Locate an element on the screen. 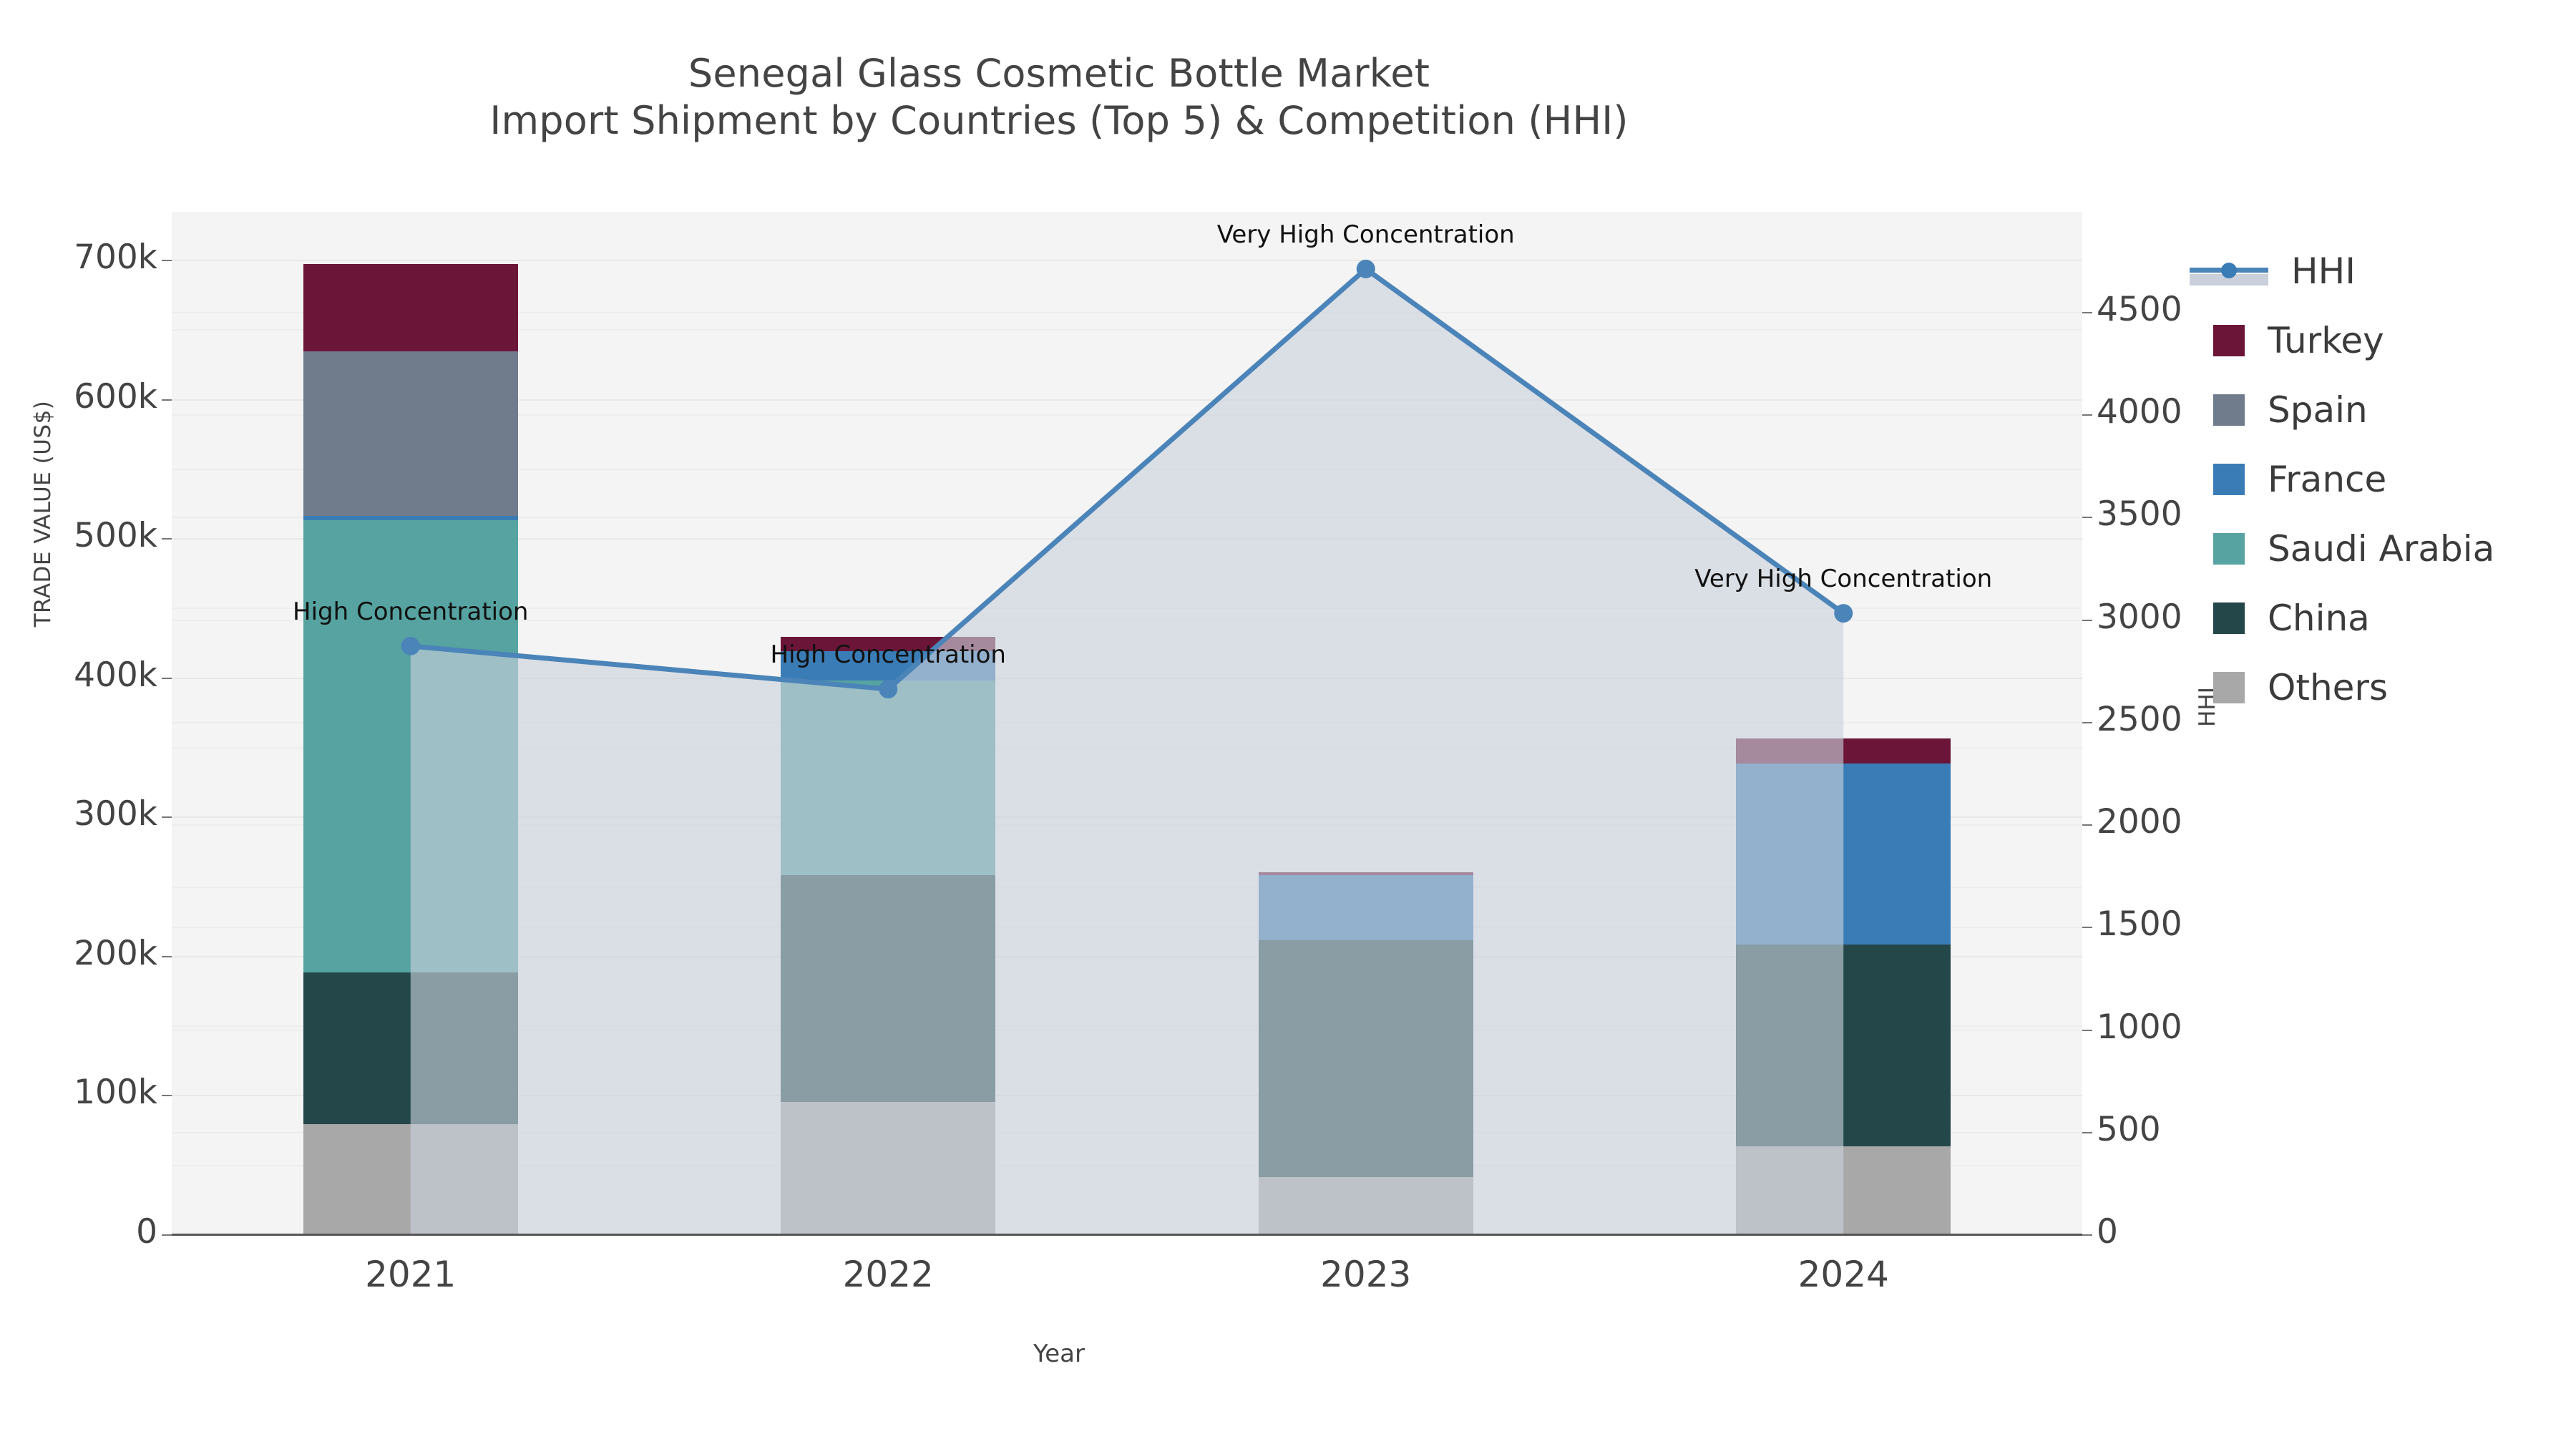 The image size is (2576, 1449). legend-label: Others is located at coordinates (2328, 687).